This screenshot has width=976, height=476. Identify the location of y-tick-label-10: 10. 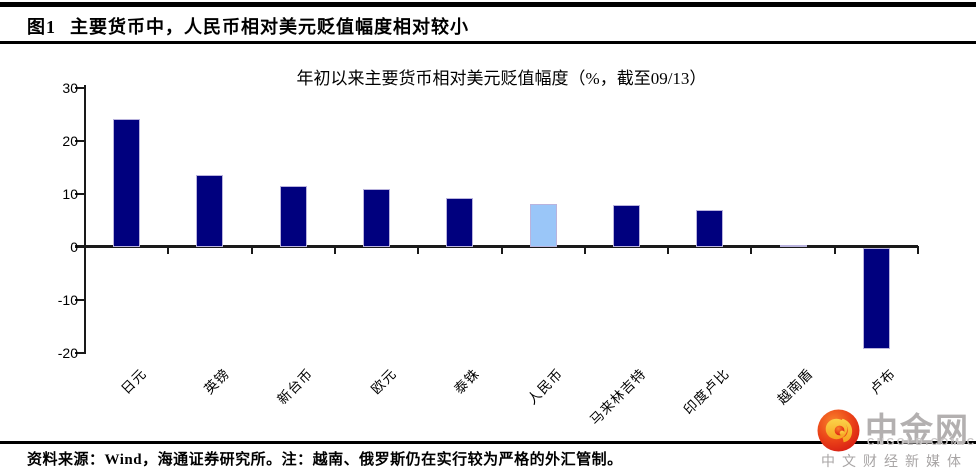
(70, 194).